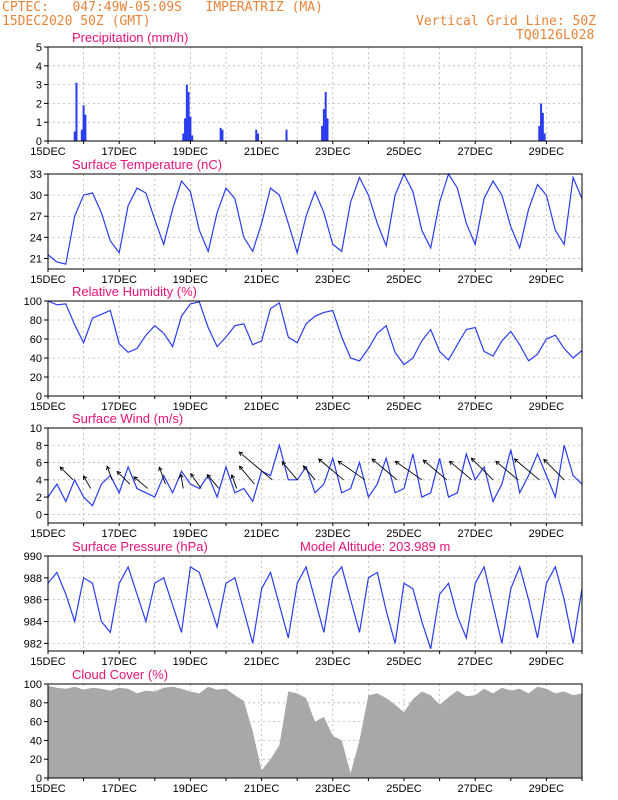  Describe the element at coordinates (315, 218) in the screenshot. I see `series-line` at that location.